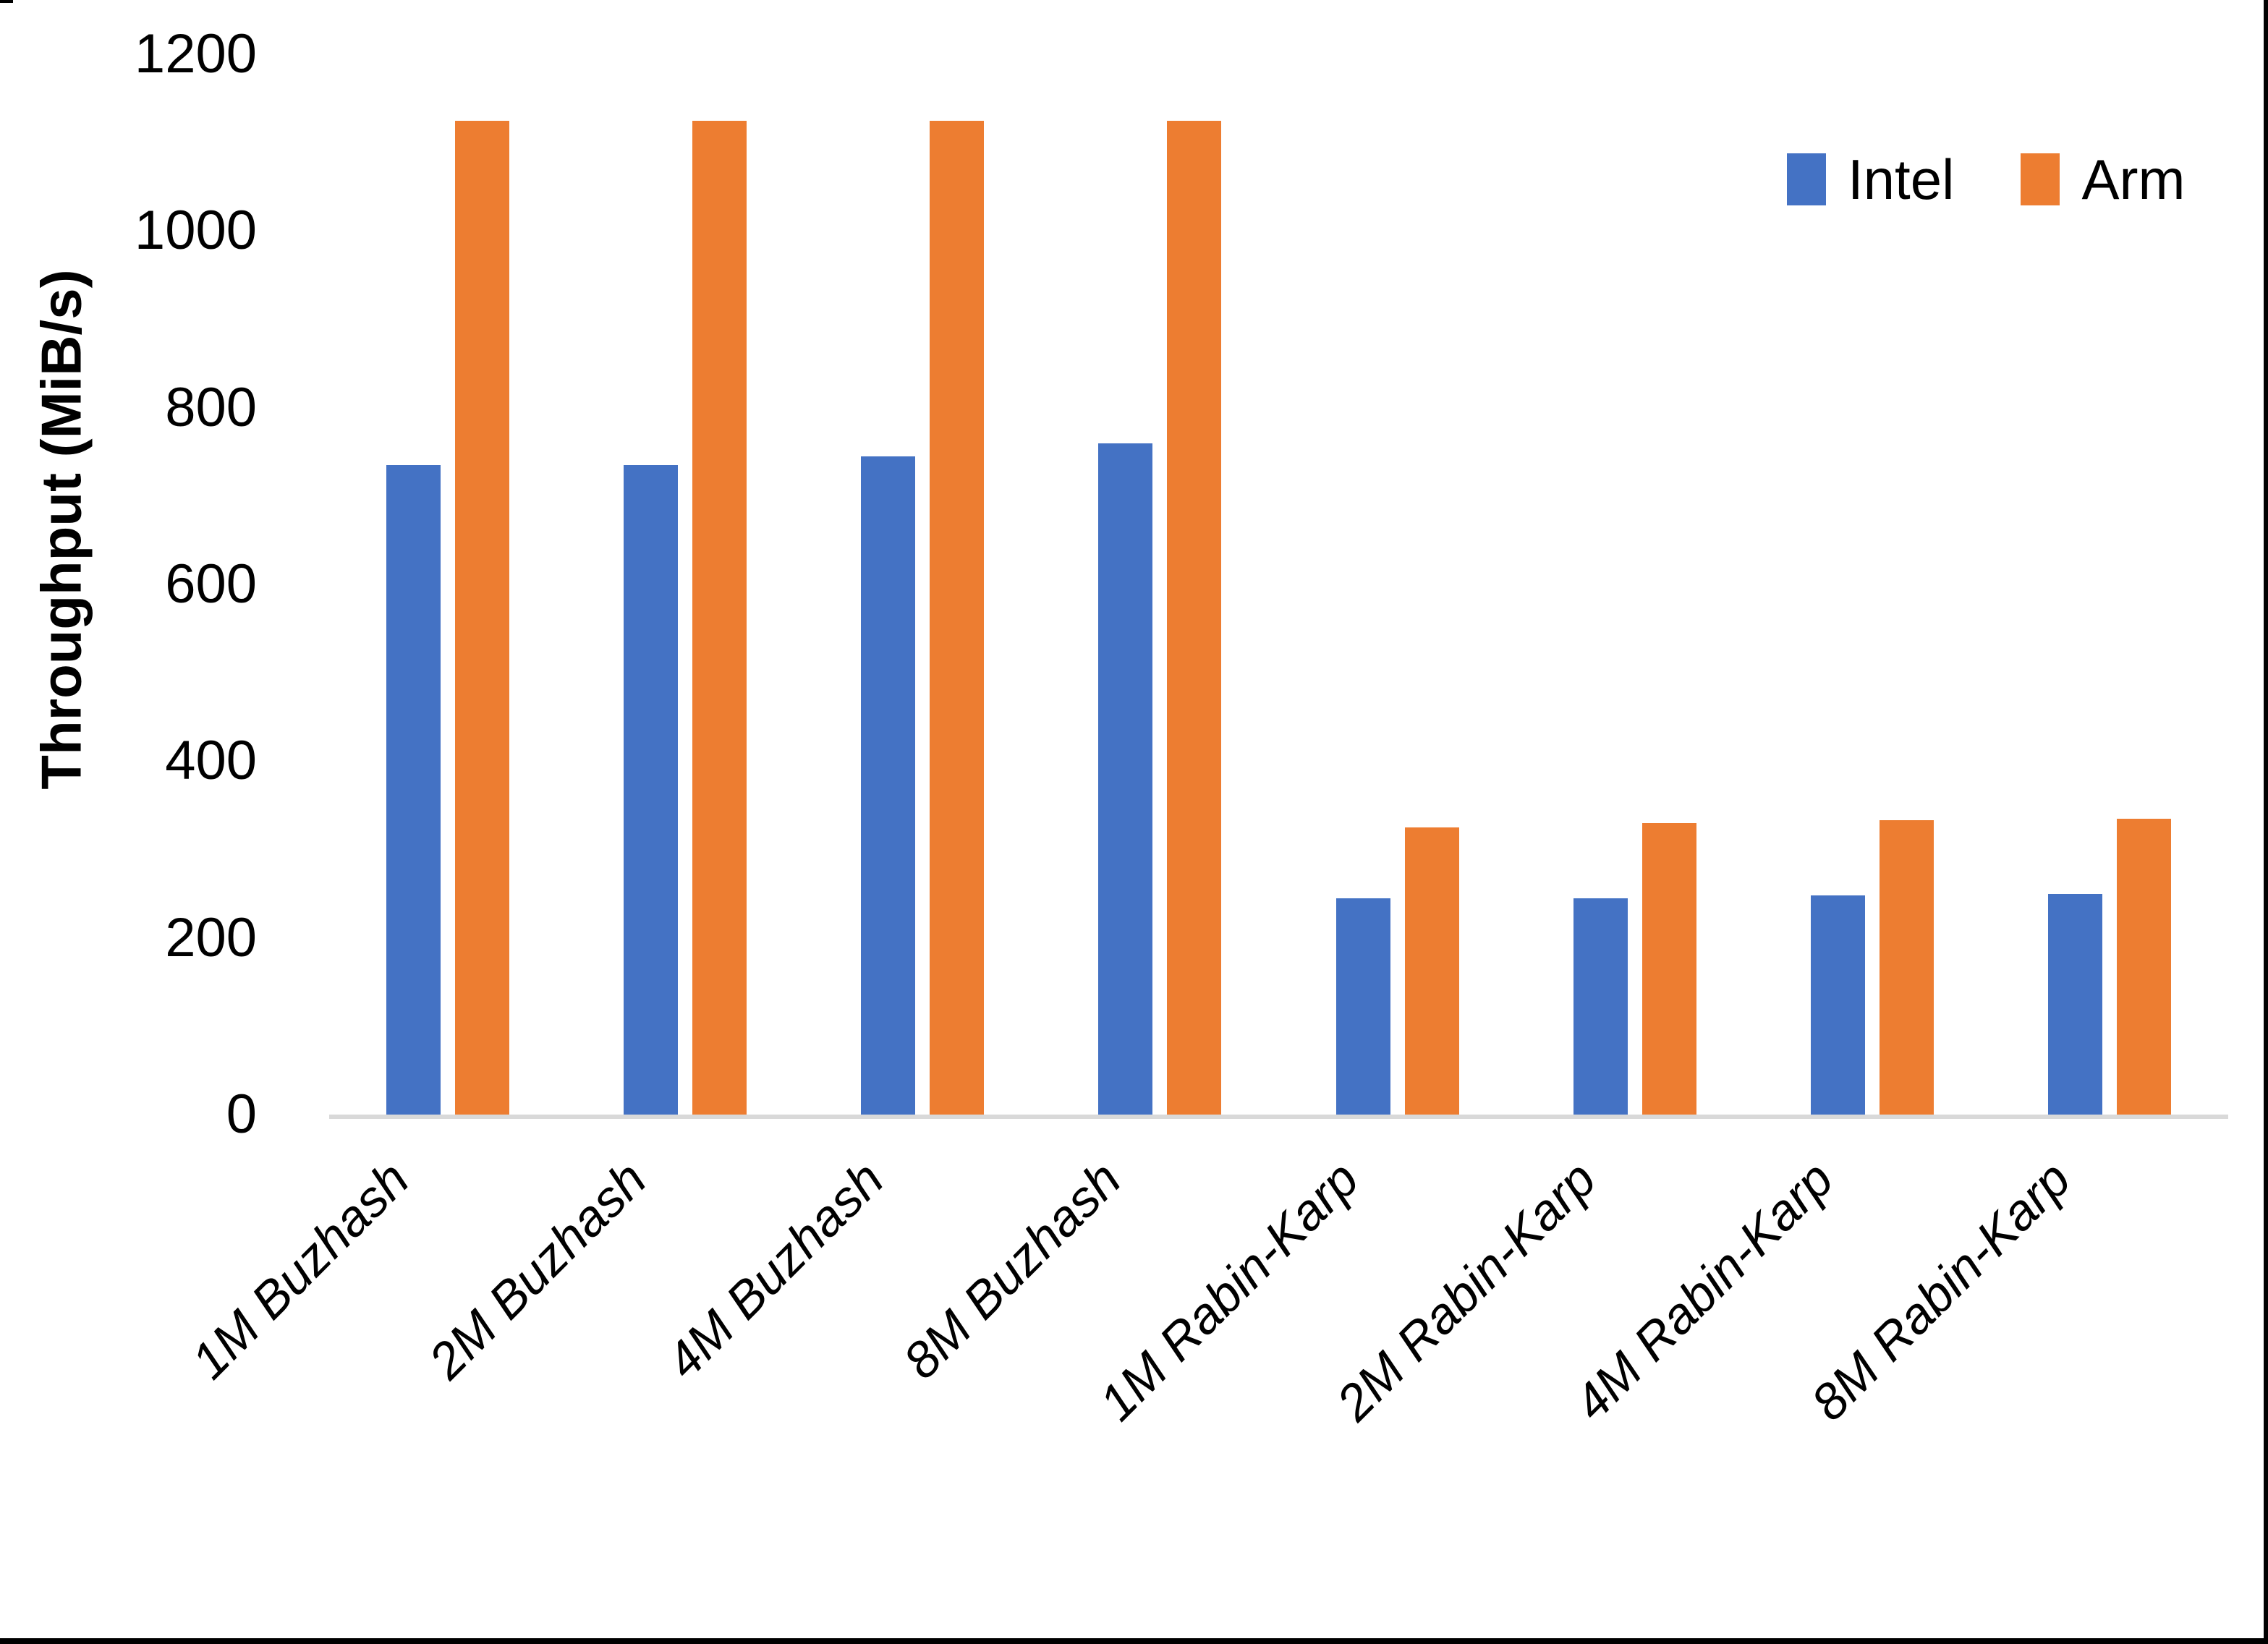 Image resolution: width=2268 pixels, height=1644 pixels. What do you see at coordinates (413, 790) in the screenshot?
I see `bar-intel-1m-buzhash` at bounding box center [413, 790].